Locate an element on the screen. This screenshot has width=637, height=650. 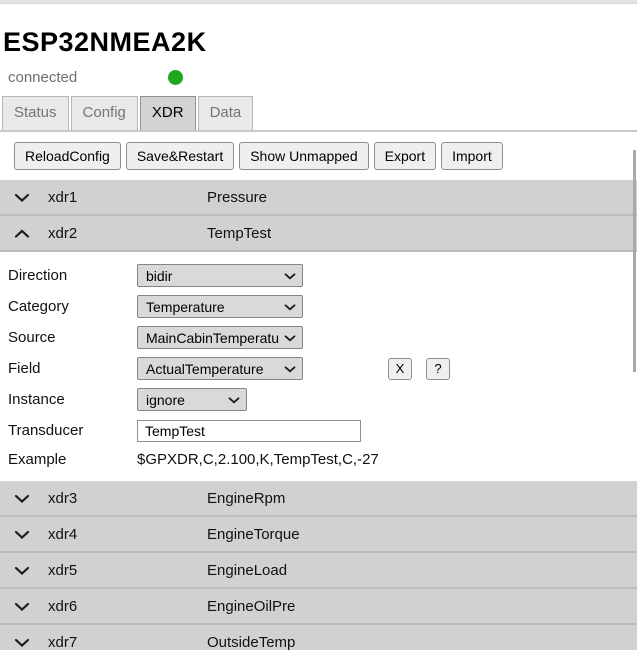
example-row: Example $GPXDR,C,2.100,K,TempTest,C,-27 is located at coordinates (322, 459).